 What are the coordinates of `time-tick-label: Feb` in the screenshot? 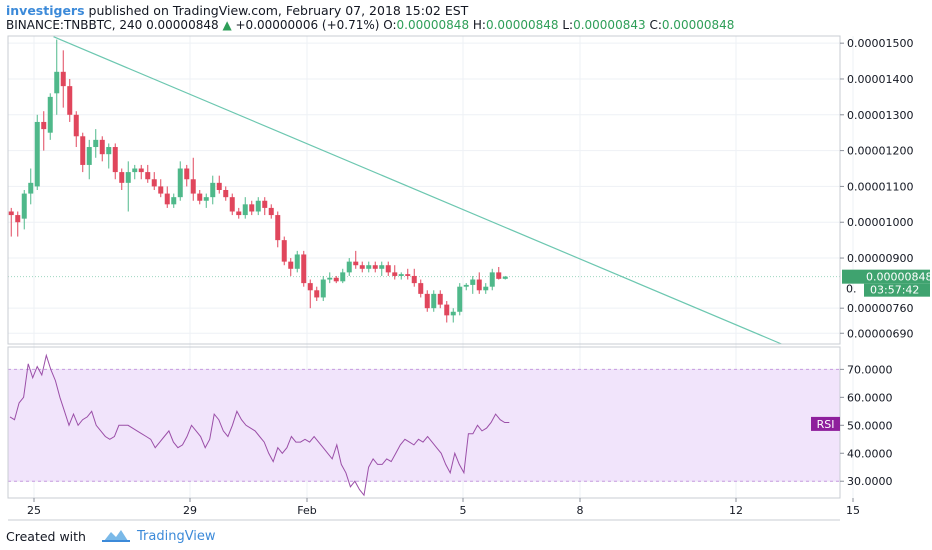 It's located at (306, 510).